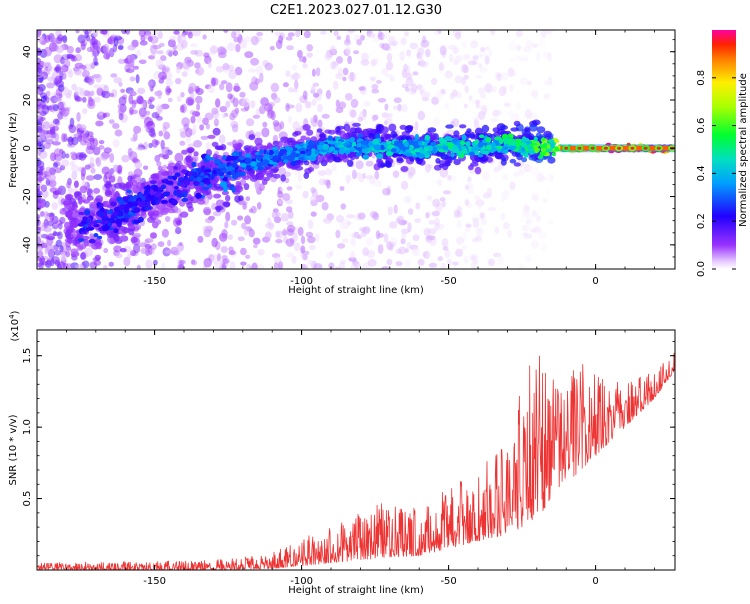 This screenshot has height=604, width=750. I want to click on y-tick-label: 0.5, so click(27, 499).